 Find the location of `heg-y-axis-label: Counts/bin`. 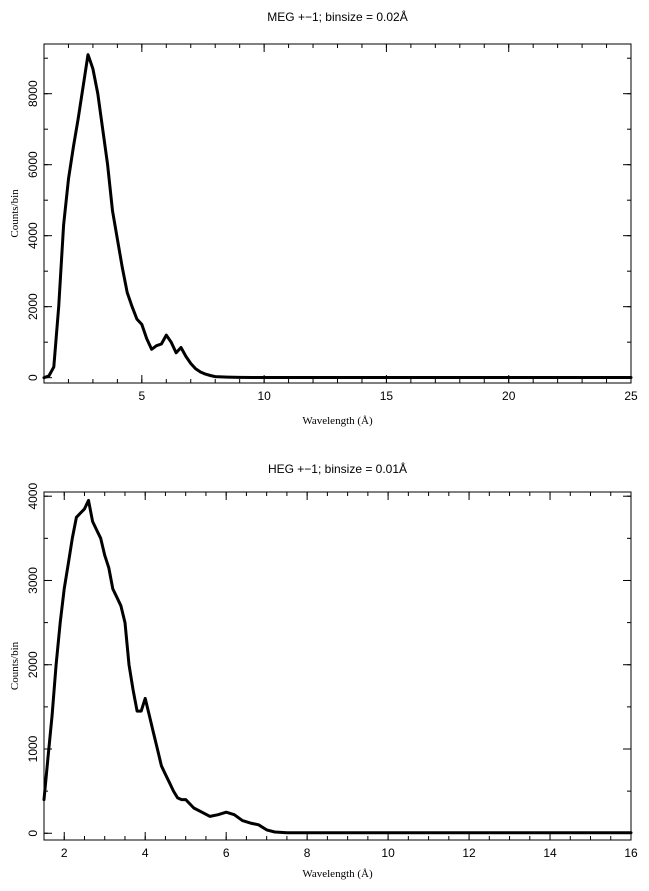

heg-y-axis-label: Counts/bin is located at coordinates (15, 665).